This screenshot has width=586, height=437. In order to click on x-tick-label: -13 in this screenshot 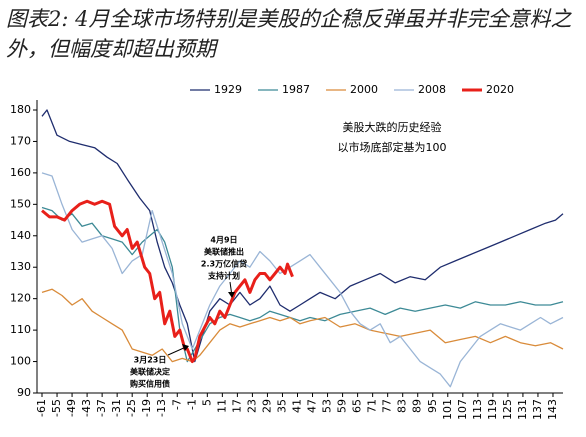, I will do `click(161, 408)`.